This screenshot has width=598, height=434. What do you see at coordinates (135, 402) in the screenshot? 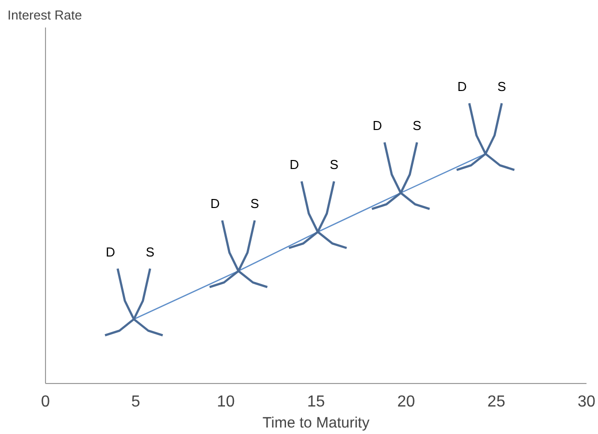
I see `x-tick-label: 5` at bounding box center [135, 402].